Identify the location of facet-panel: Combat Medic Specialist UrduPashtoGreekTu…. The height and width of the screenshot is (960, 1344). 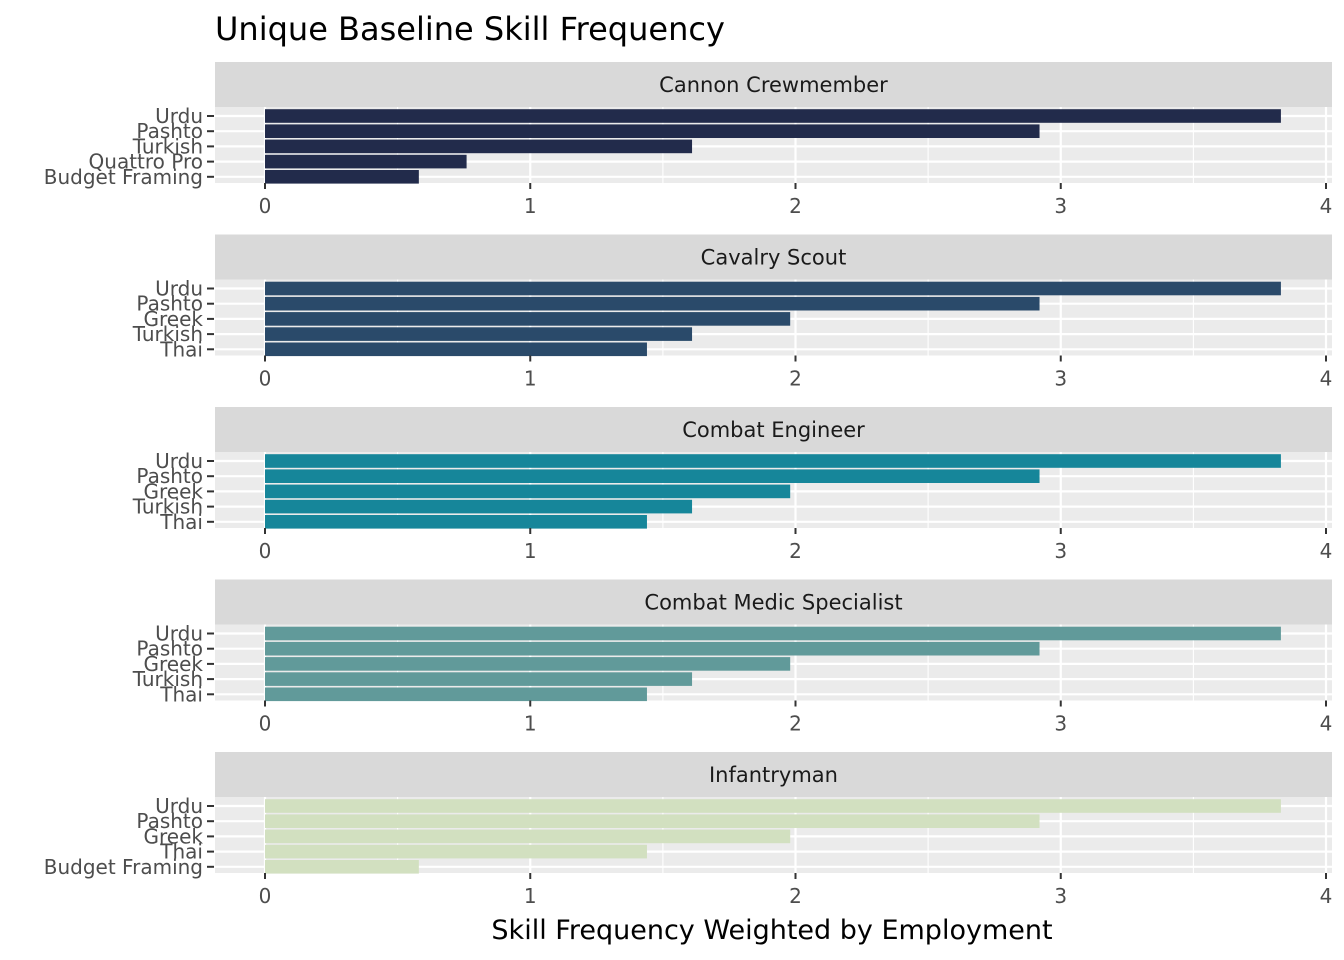
(732, 657).